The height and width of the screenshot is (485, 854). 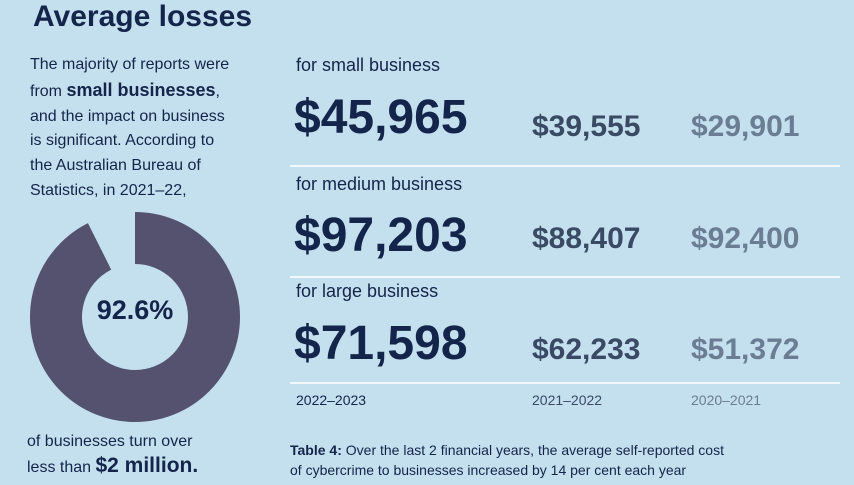 What do you see at coordinates (745, 349) in the screenshot?
I see `value-large-2020-2021: $51,372` at bounding box center [745, 349].